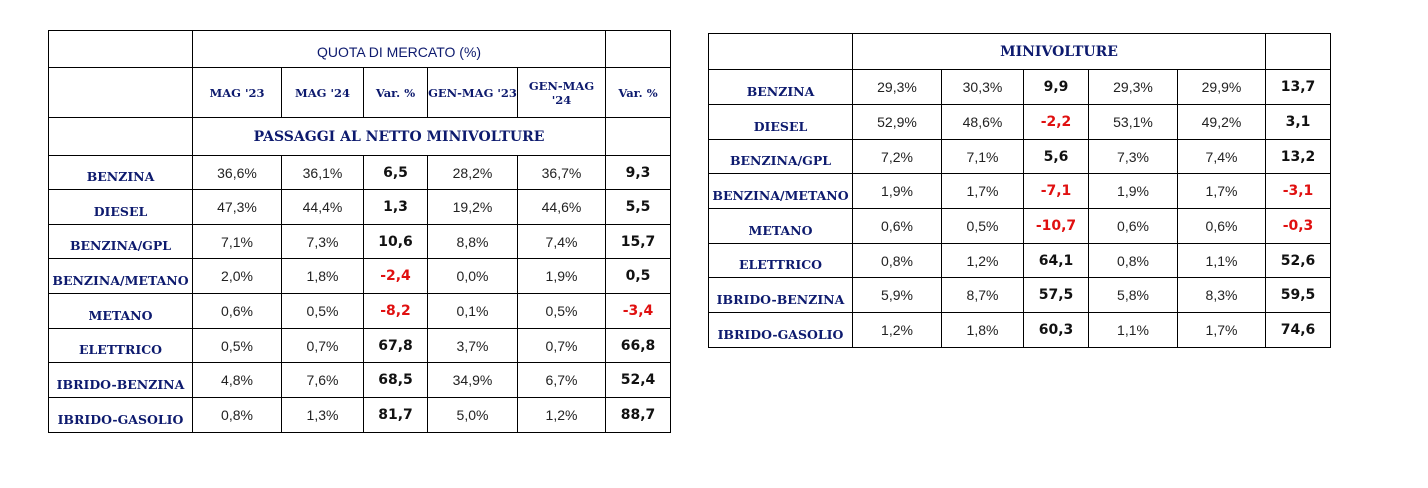  What do you see at coordinates (359, 380) in the screenshot?
I see `table-row: IBRIDO-BENZINA 4,8% 7,6% 68,5 34,9% 6,7% 52,4` at bounding box center [359, 380].